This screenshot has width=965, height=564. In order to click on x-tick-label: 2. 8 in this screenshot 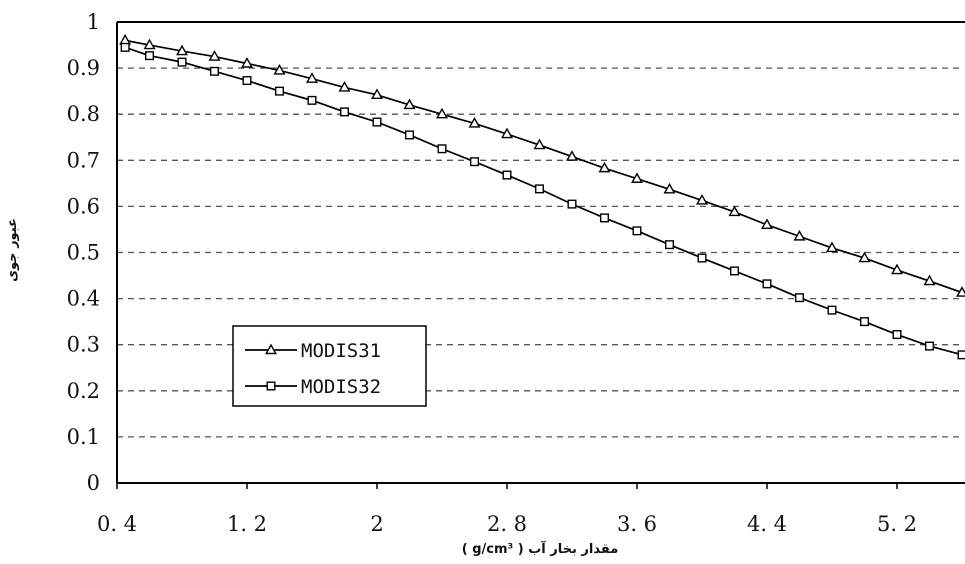, I will do `click(507, 524)`.